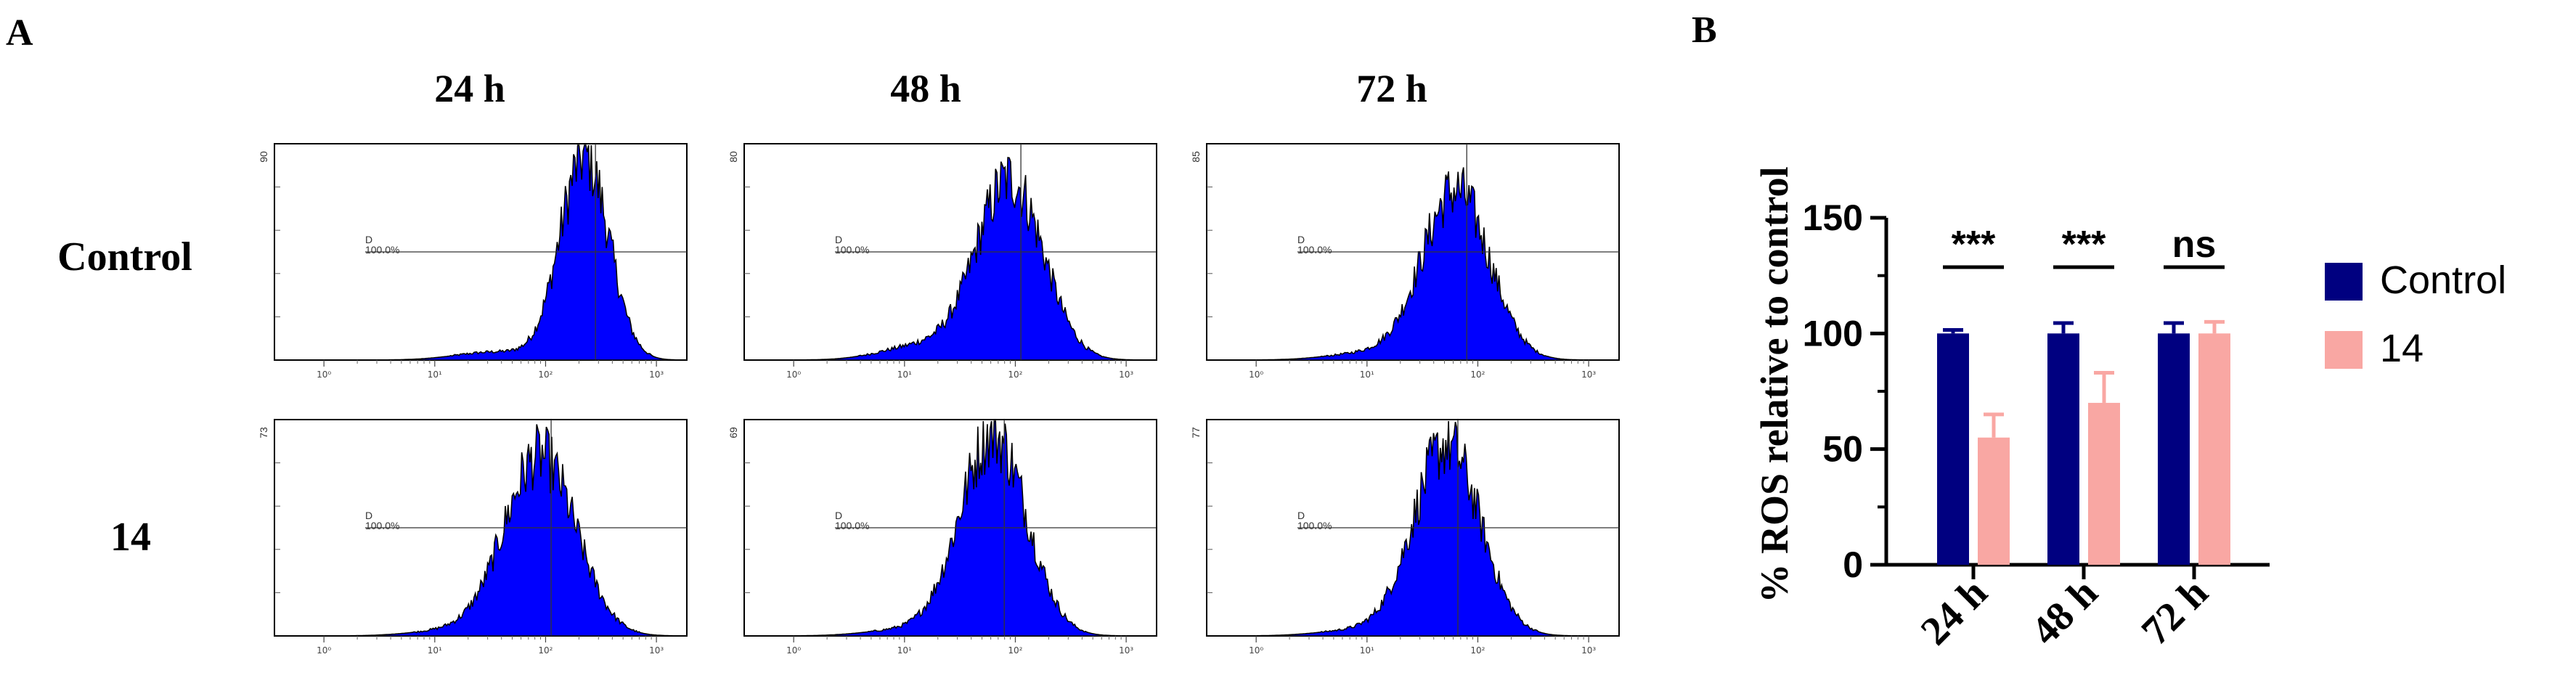 The height and width of the screenshot is (694, 2576). I want to click on column-header-72h: 72 h, so click(1391, 88).